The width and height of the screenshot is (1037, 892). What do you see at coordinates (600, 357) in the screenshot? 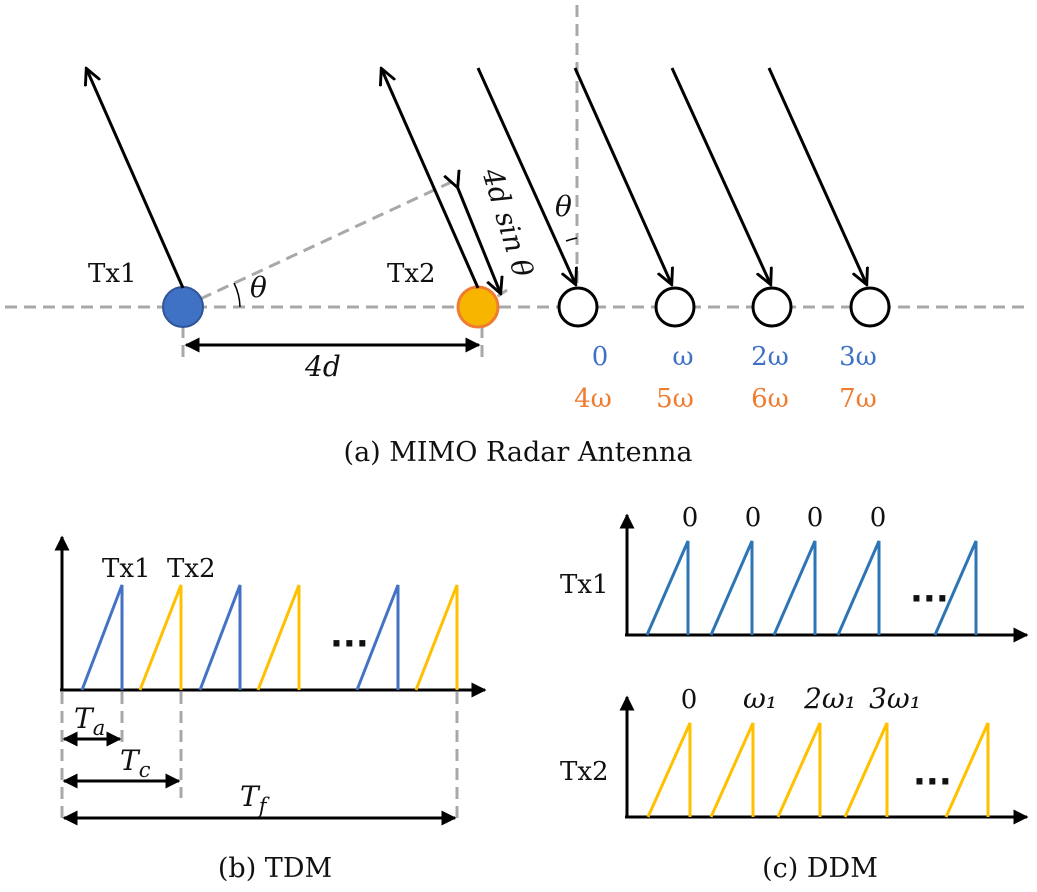
I see `rx1-phase-tx1: 0` at bounding box center [600, 357].